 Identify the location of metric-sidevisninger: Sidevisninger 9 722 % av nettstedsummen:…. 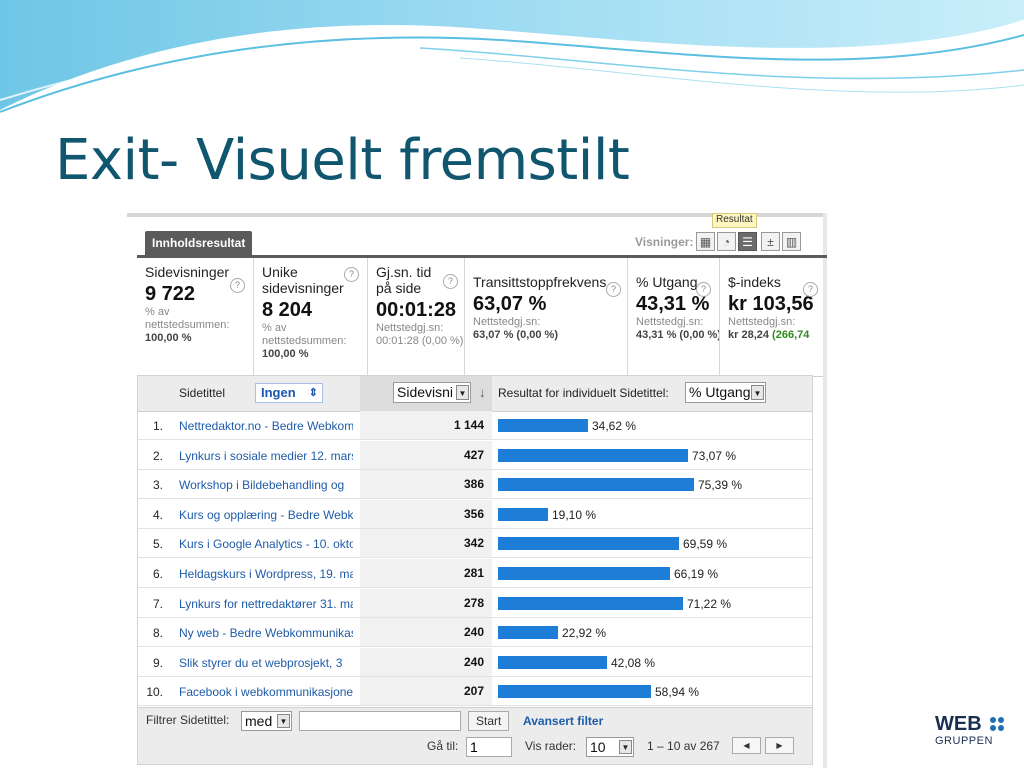
(195, 317).